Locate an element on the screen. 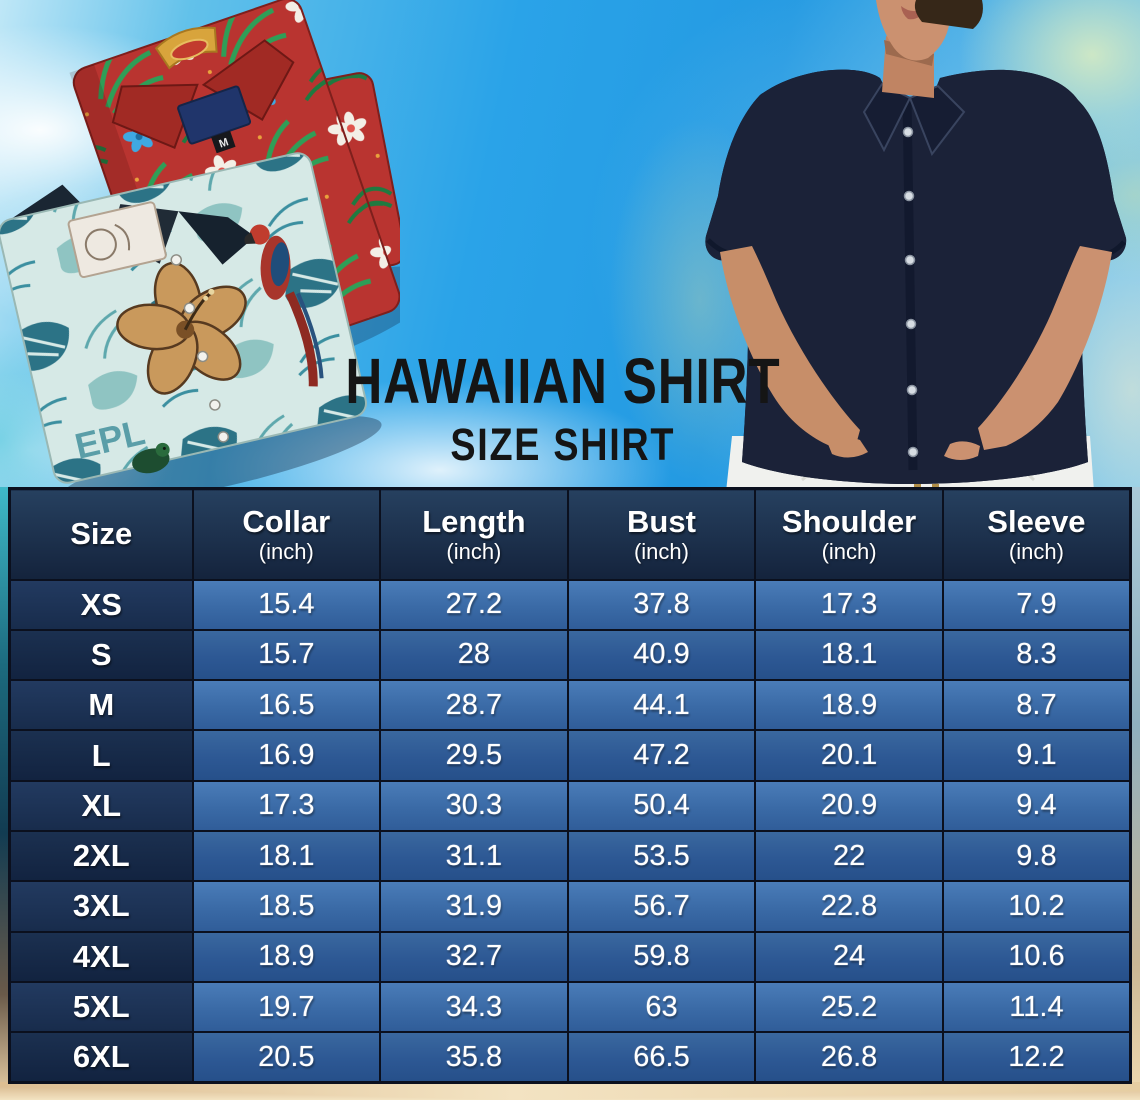 The image size is (1140, 1100). size-value: 7.9 is located at coordinates (1036, 604).